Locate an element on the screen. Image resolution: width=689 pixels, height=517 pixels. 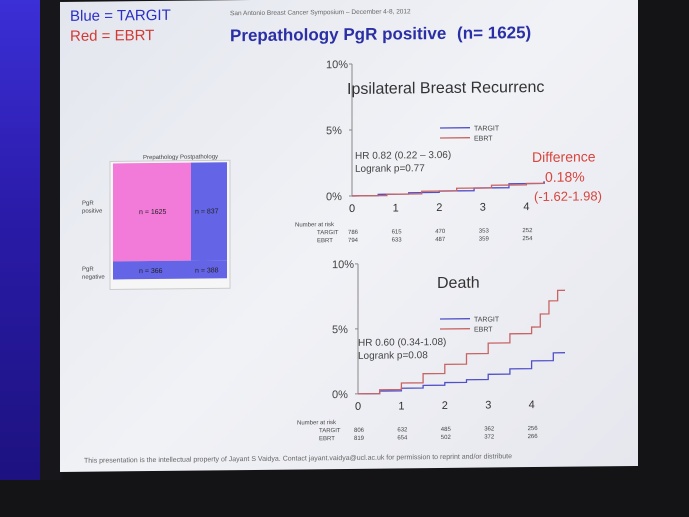
cell-neg-pre-label: n = 366 is located at coordinates (151, 271).